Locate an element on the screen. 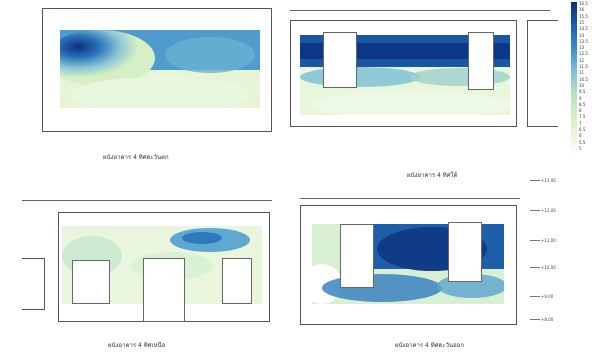 The height and width of the screenshot is (355, 607). legend-label: 8 is located at coordinates (580, 111).